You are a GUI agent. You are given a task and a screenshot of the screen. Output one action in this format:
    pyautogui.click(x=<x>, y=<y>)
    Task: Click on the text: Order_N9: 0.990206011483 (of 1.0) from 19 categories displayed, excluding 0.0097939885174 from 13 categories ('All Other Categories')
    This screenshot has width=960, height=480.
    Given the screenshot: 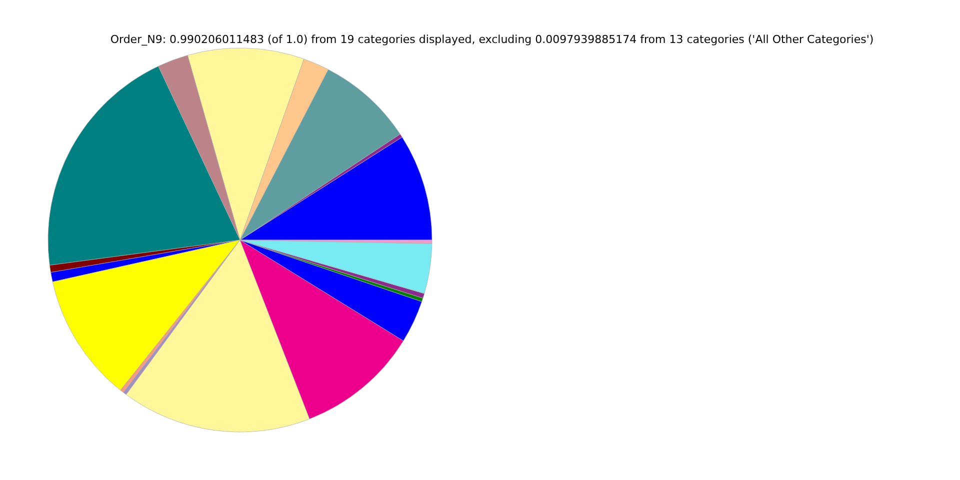 What is the action you would take?
    pyautogui.click(x=492, y=39)
    